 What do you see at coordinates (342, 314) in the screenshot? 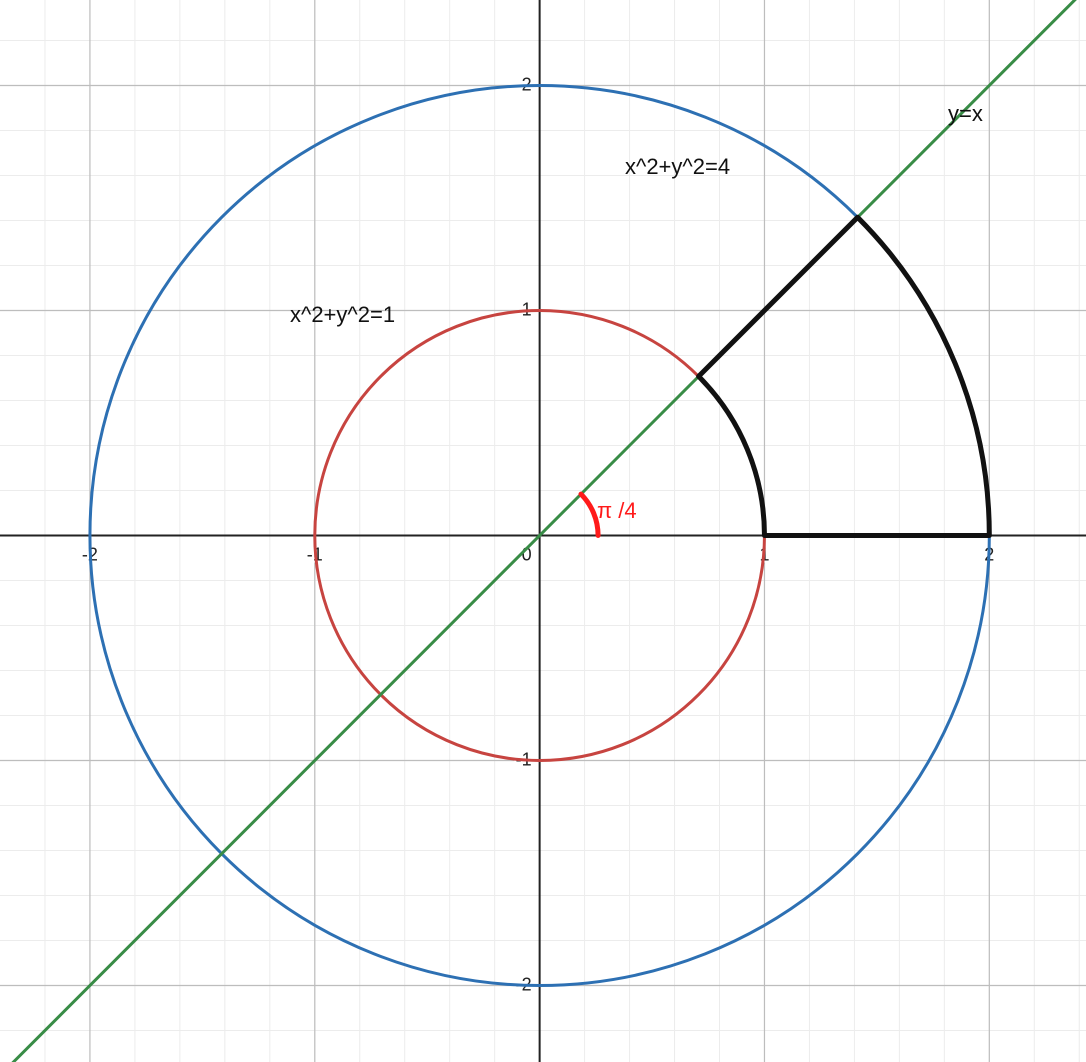
I see `curve-label: x^2+y^2=1` at bounding box center [342, 314].